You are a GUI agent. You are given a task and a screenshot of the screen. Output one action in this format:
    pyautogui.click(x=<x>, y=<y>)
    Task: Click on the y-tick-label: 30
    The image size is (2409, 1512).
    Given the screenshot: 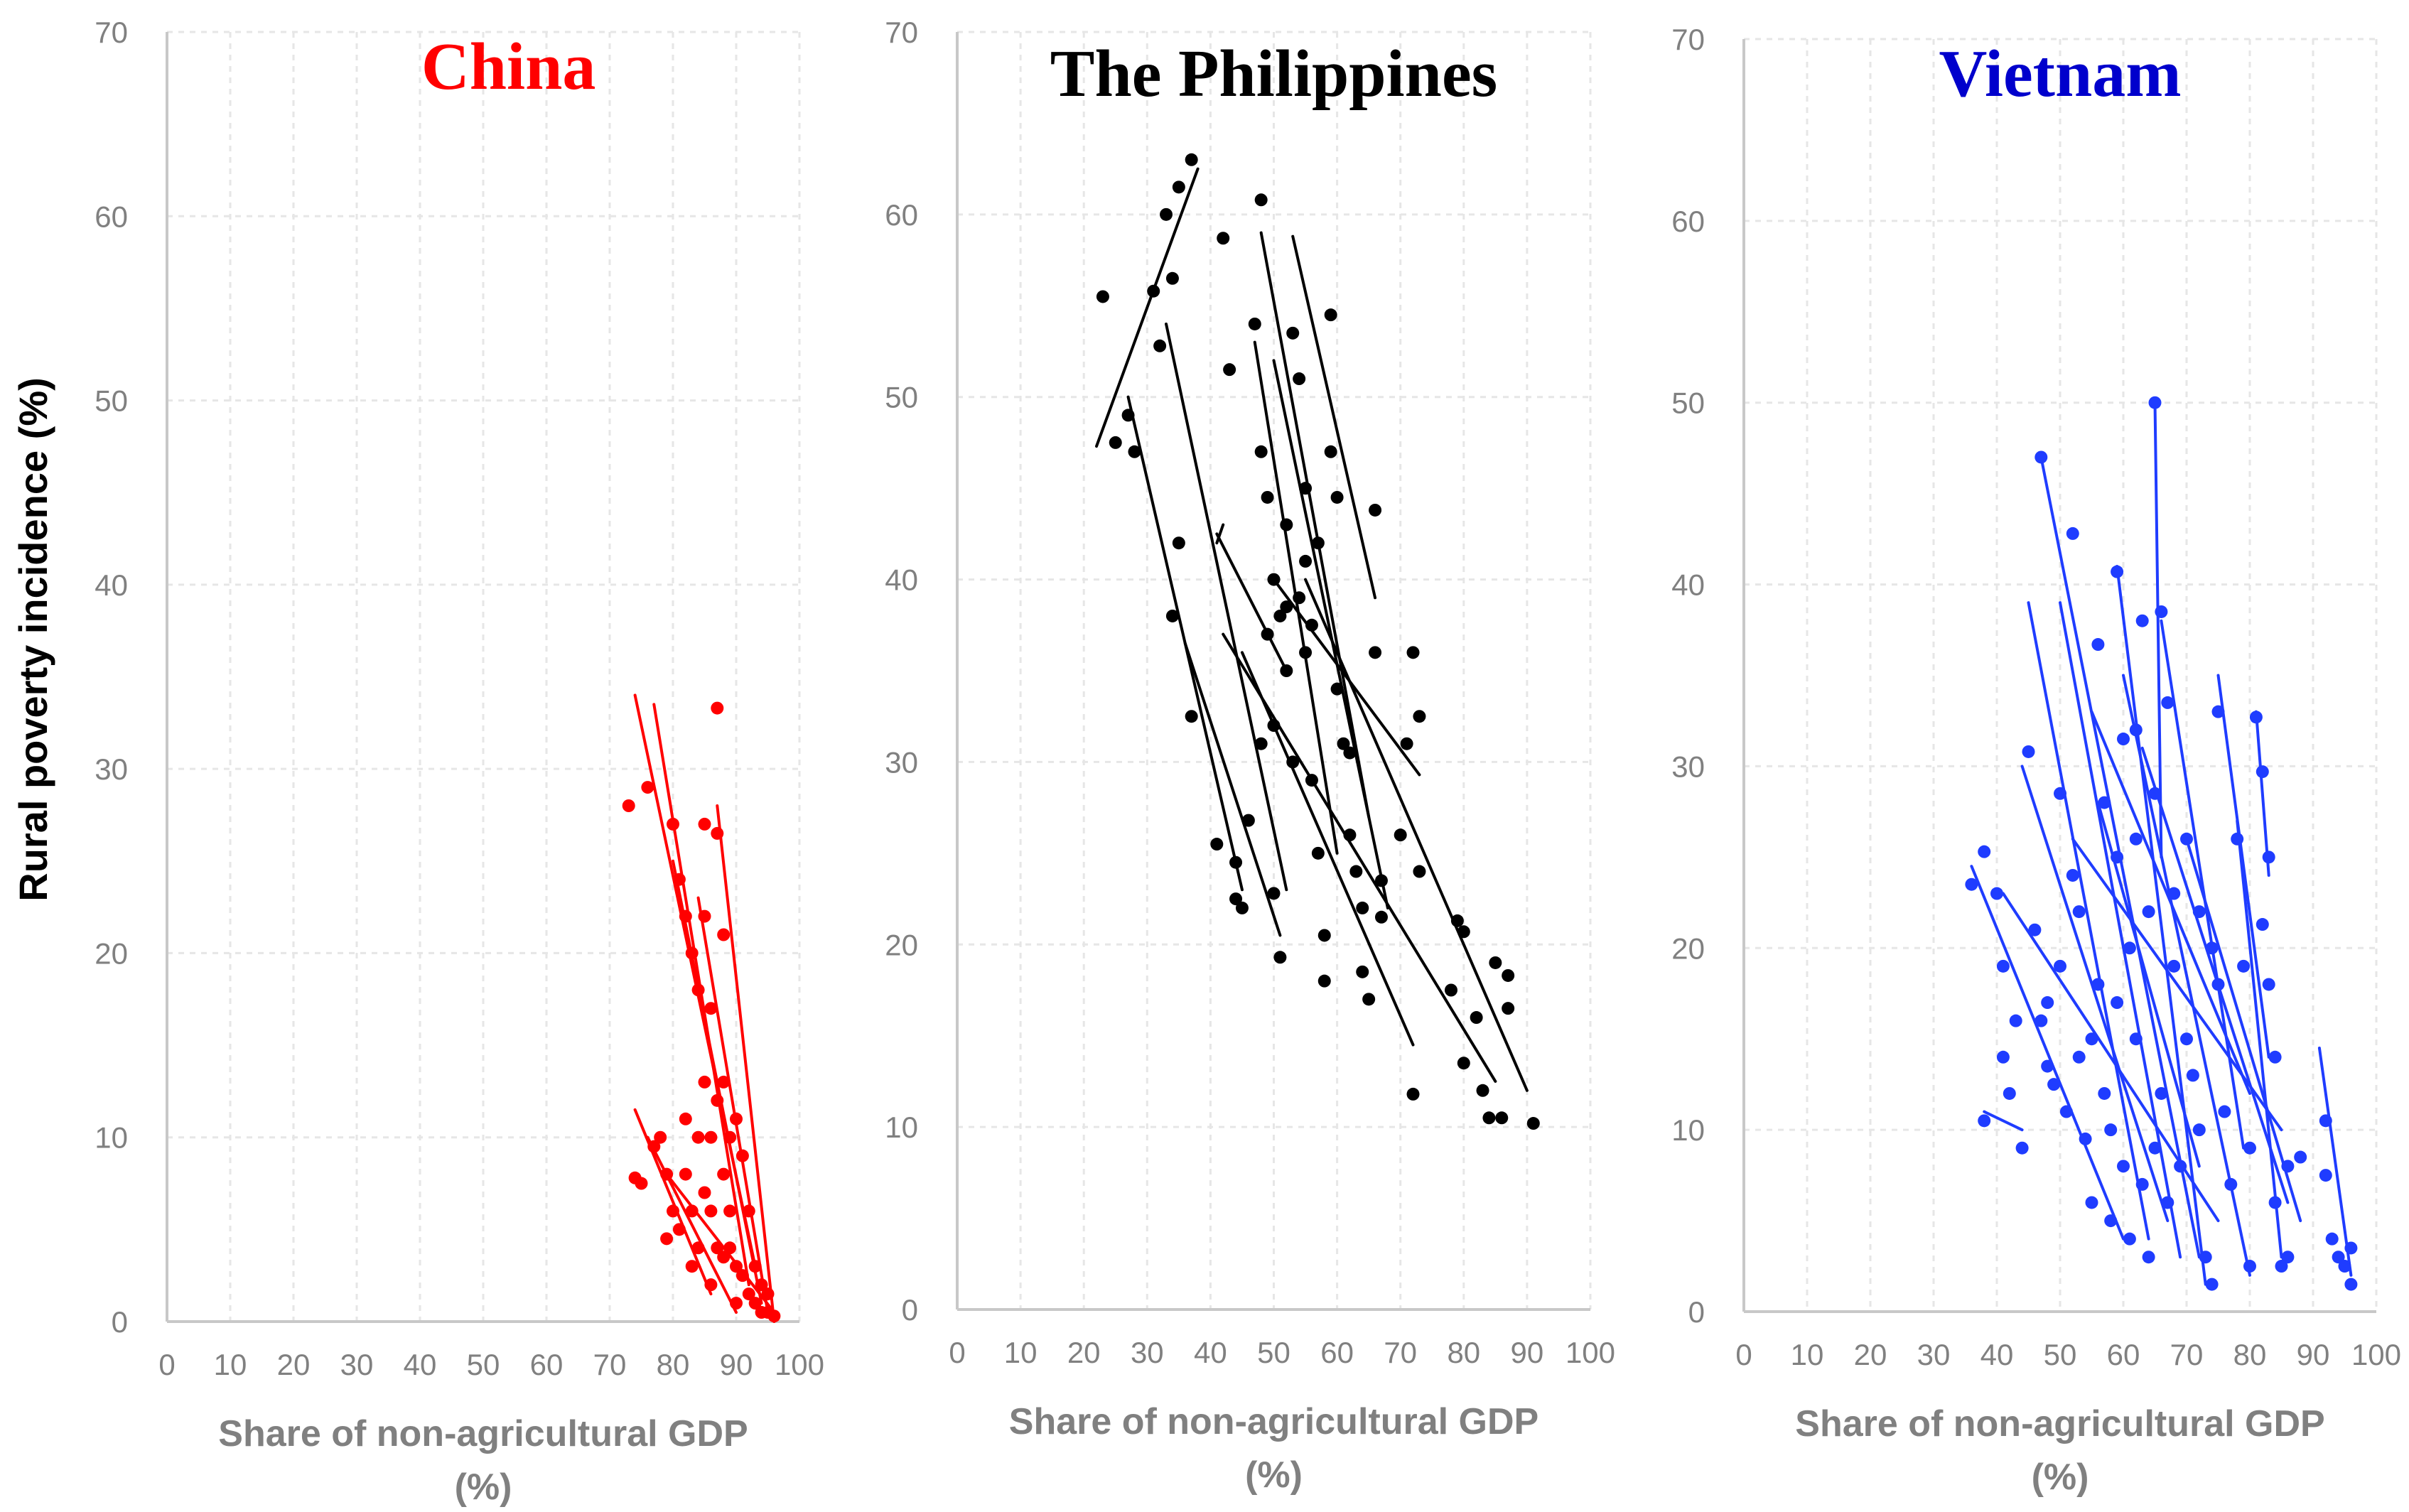 What is the action you would take?
    pyautogui.click(x=902, y=762)
    